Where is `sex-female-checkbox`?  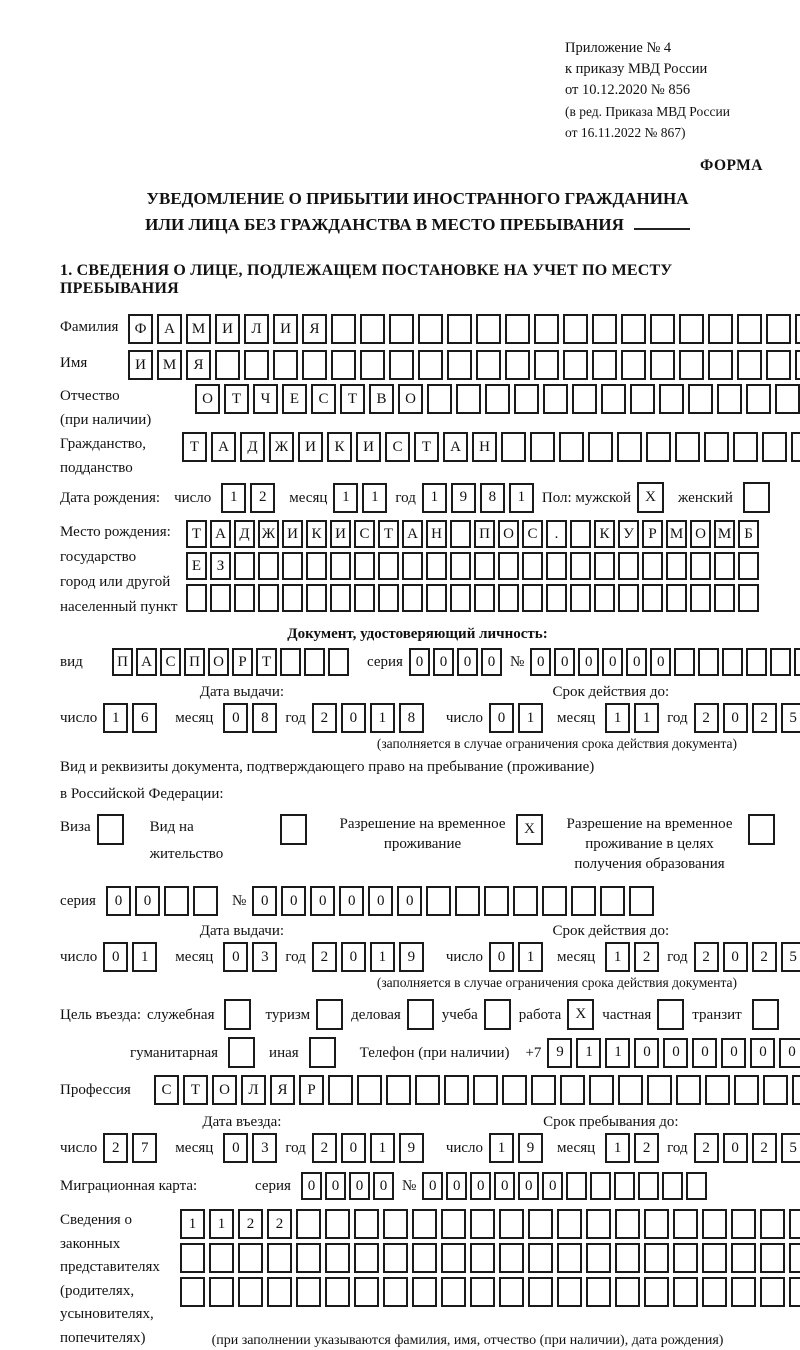 sex-female-checkbox is located at coordinates (756, 497).